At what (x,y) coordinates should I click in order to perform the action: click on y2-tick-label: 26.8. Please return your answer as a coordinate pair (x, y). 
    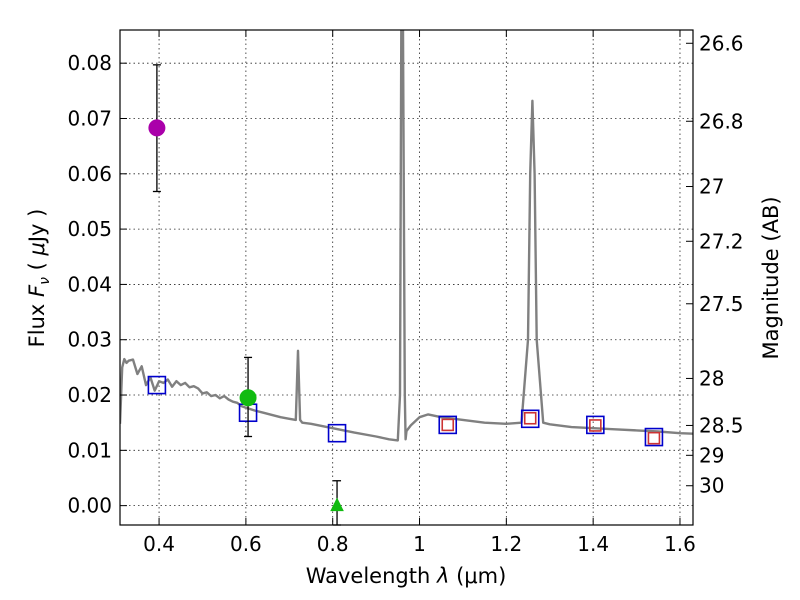
    Looking at the image, I should click on (721, 121).